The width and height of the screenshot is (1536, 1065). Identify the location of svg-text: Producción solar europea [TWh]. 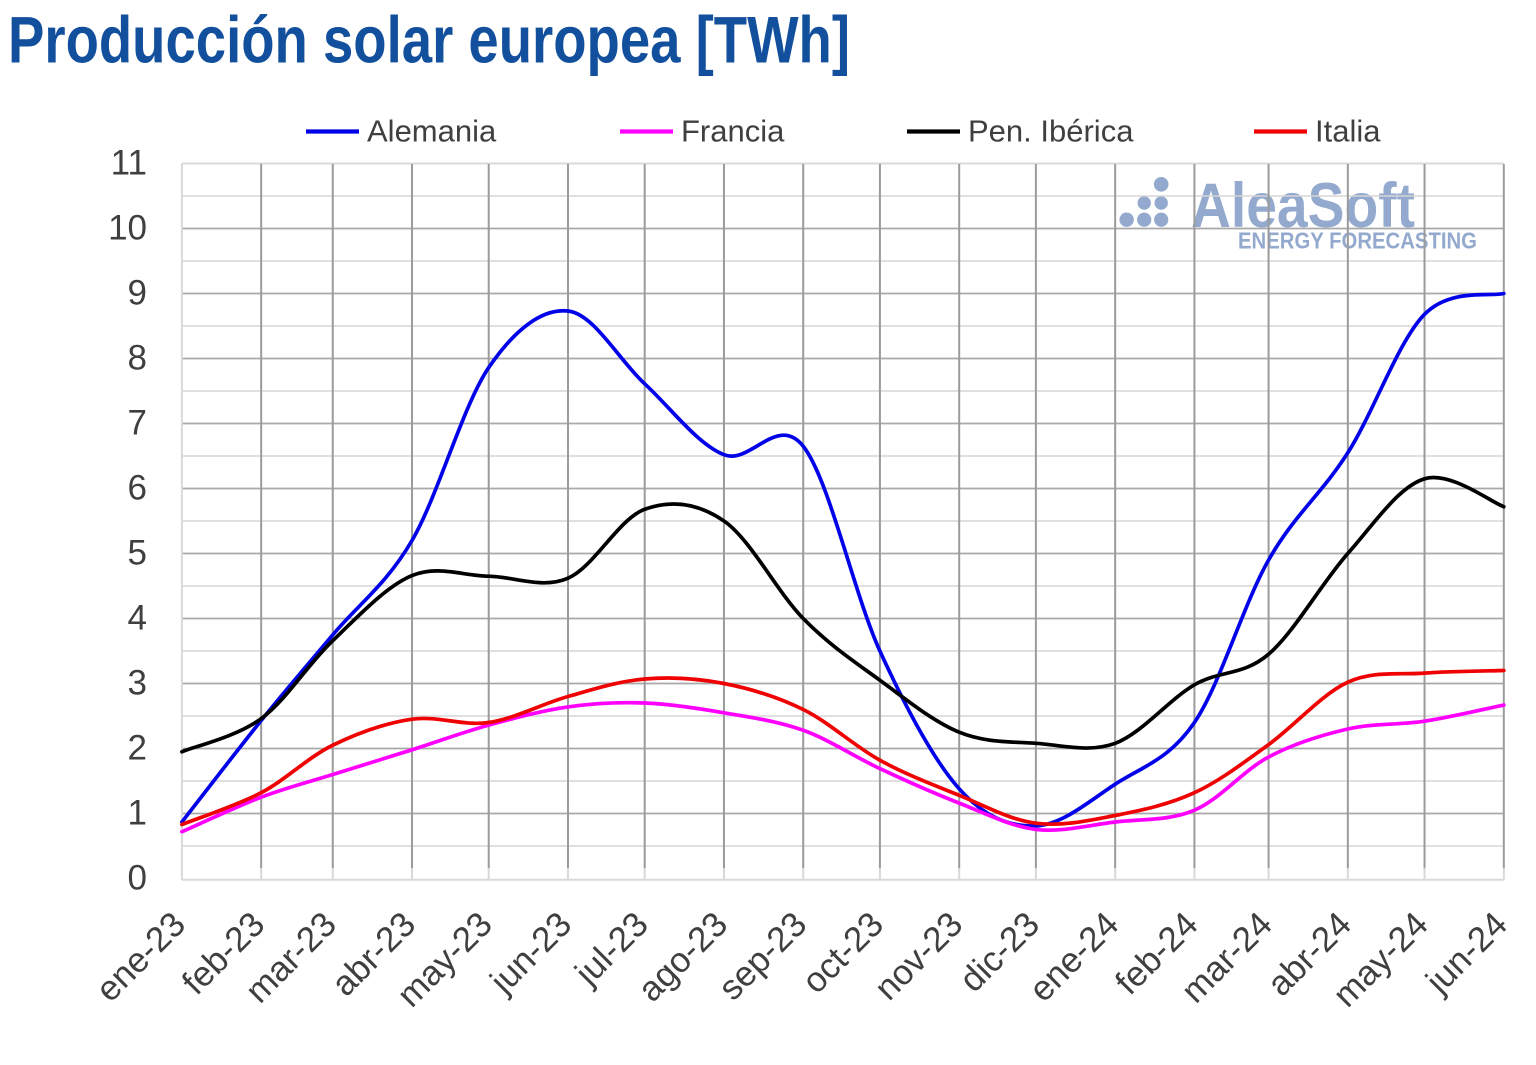
(429, 40).